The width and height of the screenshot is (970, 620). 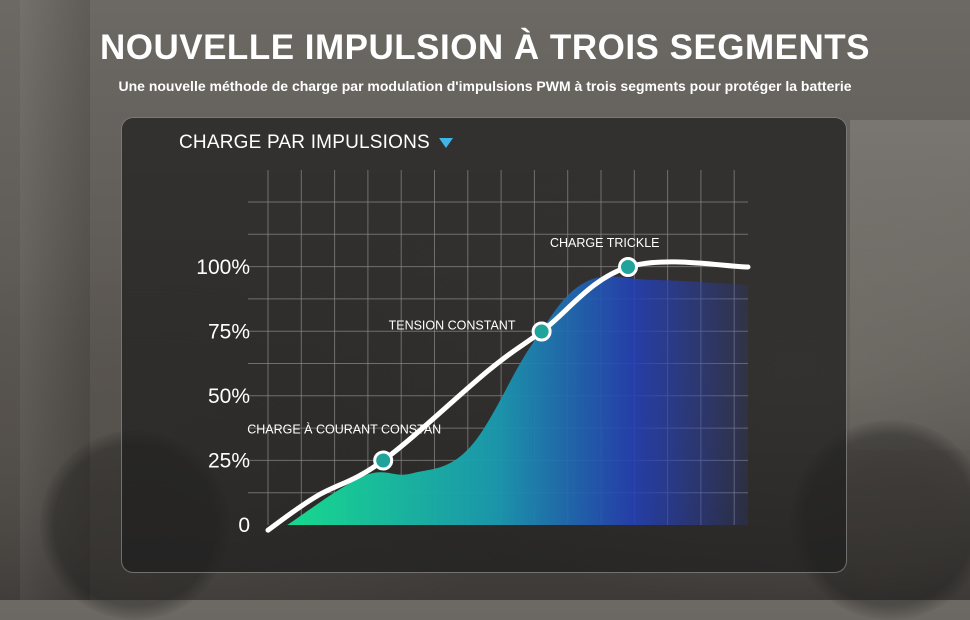 I want to click on page-title: NOUVELLE IMPULSION À TROIS SEGMENTS, so click(x=485, y=47).